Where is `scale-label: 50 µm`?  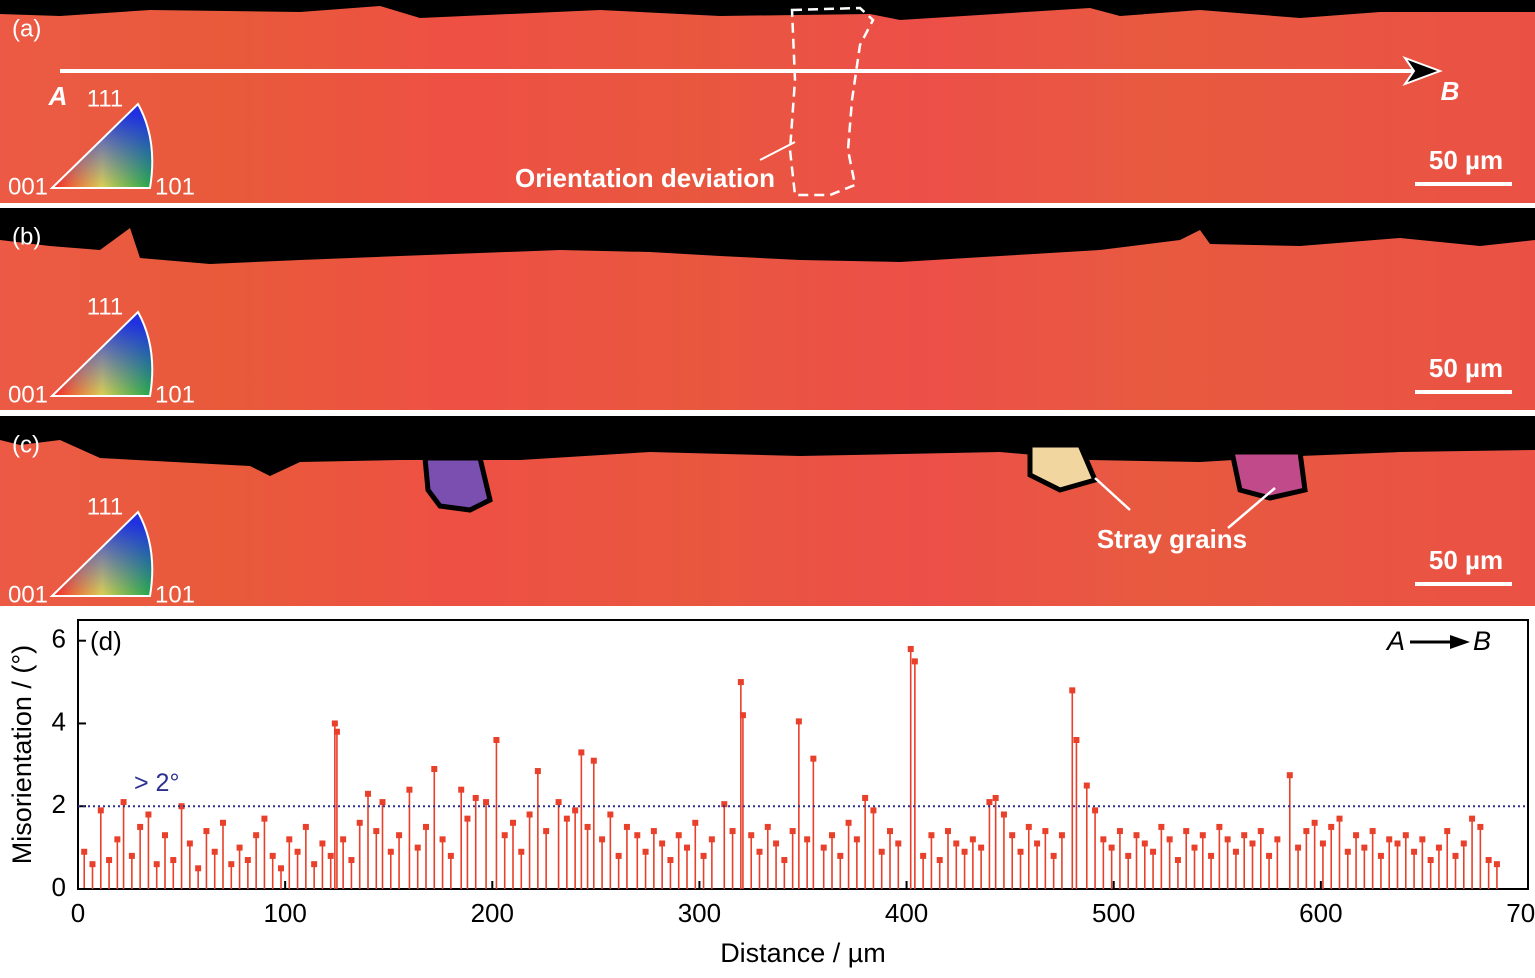 scale-label: 50 µm is located at coordinates (1466, 368).